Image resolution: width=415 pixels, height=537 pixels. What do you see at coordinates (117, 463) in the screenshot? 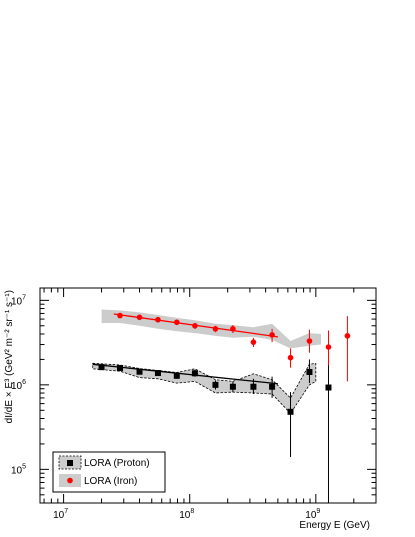
I see `legend-proton-label: LORA (Proton)` at bounding box center [117, 463].